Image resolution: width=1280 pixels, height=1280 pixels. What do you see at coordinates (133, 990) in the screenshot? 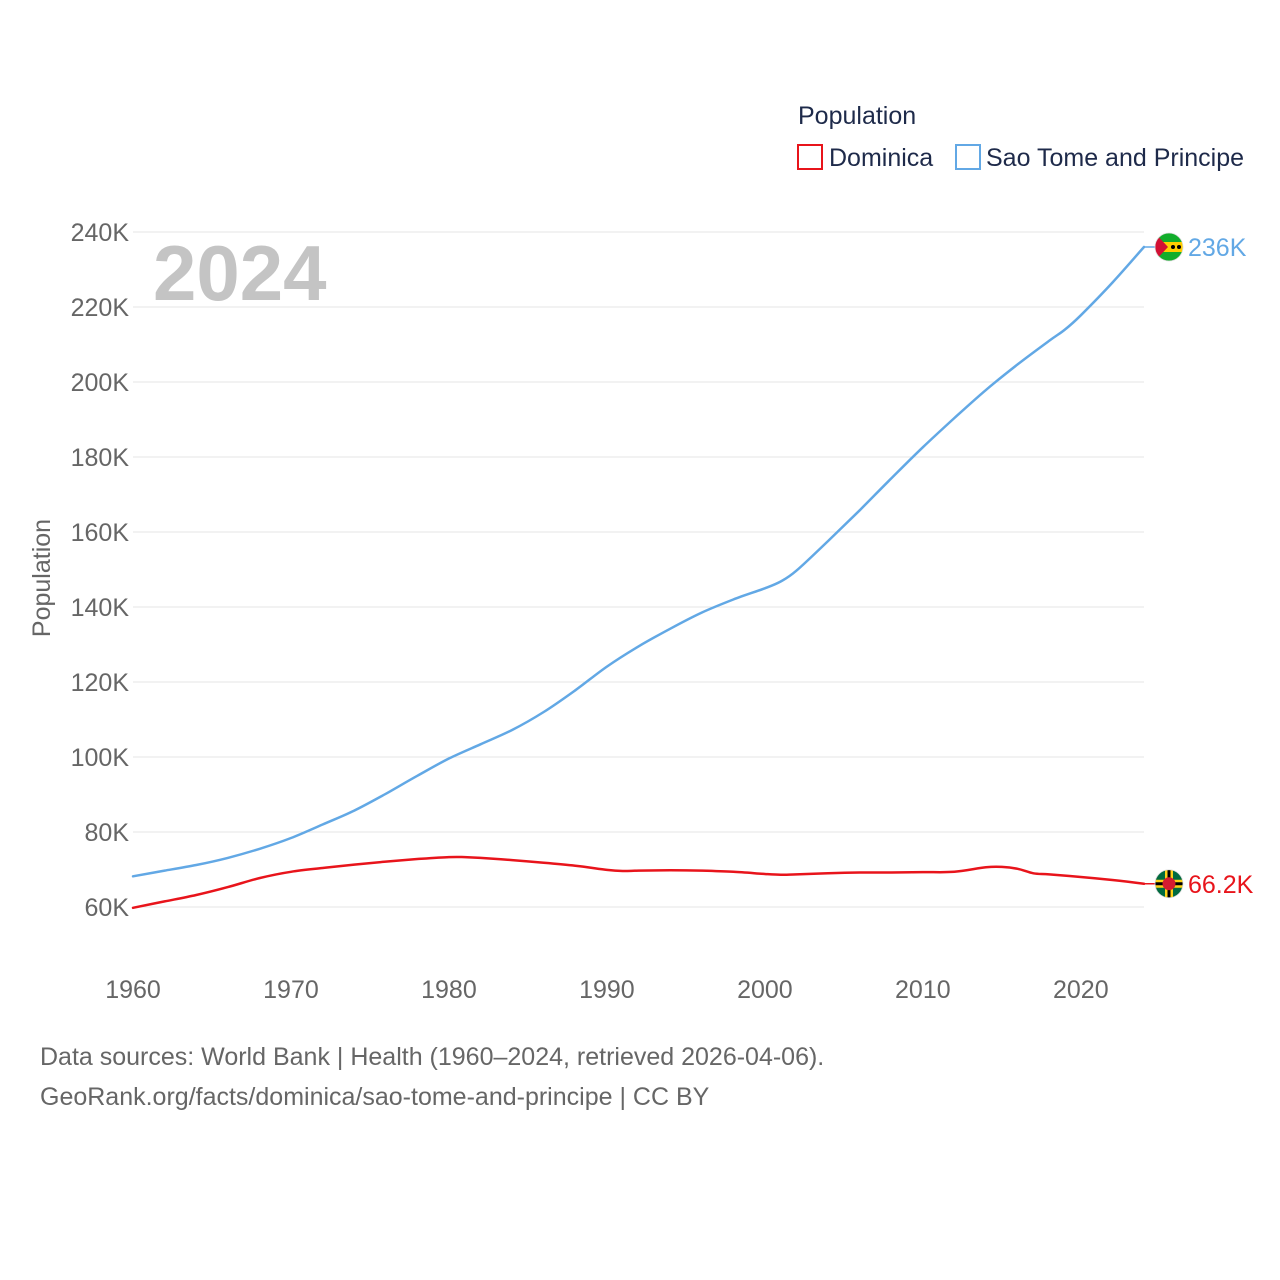
I see `x-tick-label: 1960` at bounding box center [133, 990].